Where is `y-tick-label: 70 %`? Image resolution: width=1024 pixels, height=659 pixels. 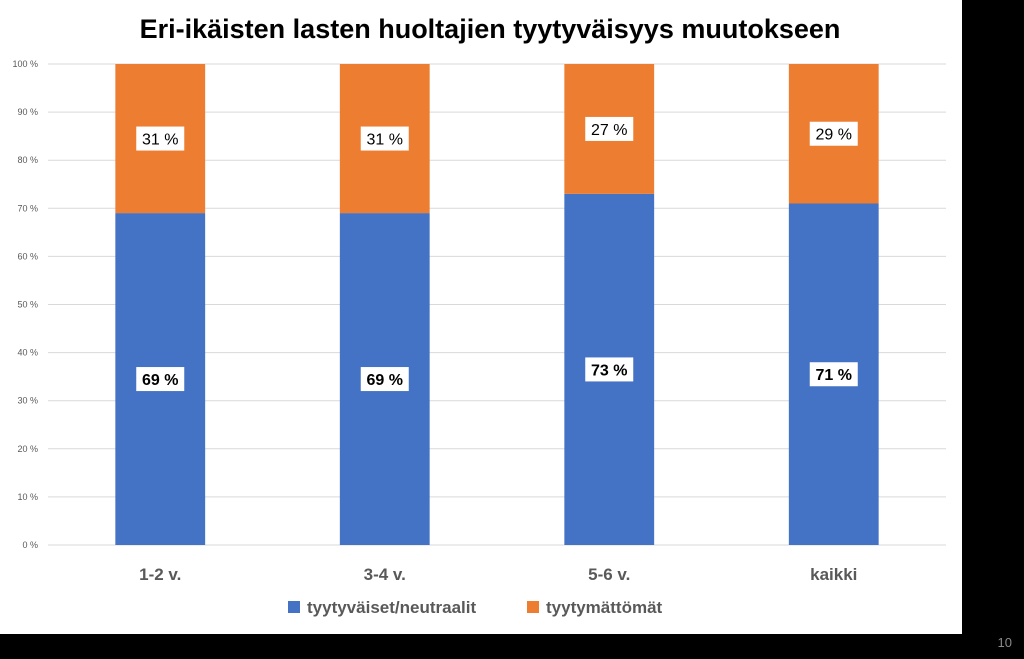
y-tick-label: 70 % is located at coordinates (27, 208).